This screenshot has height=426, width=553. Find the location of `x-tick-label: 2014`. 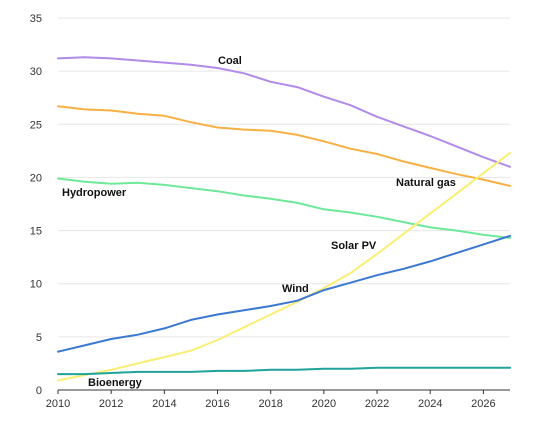

x-tick-label: 2014 is located at coordinates (164, 404).